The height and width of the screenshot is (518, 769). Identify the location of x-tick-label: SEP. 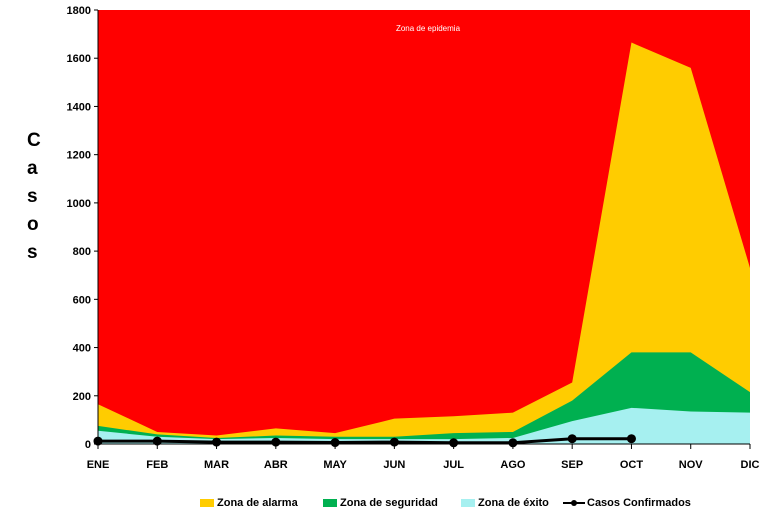
(572, 465).